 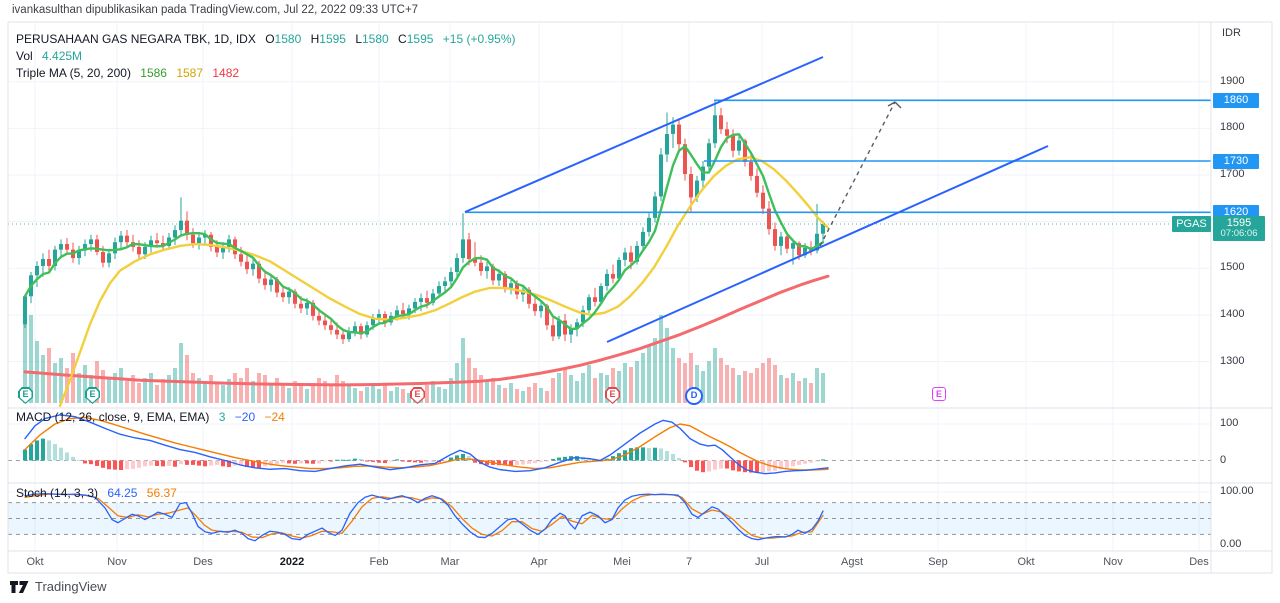 What do you see at coordinates (1239, 222) in the screenshot?
I see `last-price-value: 1595` at bounding box center [1239, 222].